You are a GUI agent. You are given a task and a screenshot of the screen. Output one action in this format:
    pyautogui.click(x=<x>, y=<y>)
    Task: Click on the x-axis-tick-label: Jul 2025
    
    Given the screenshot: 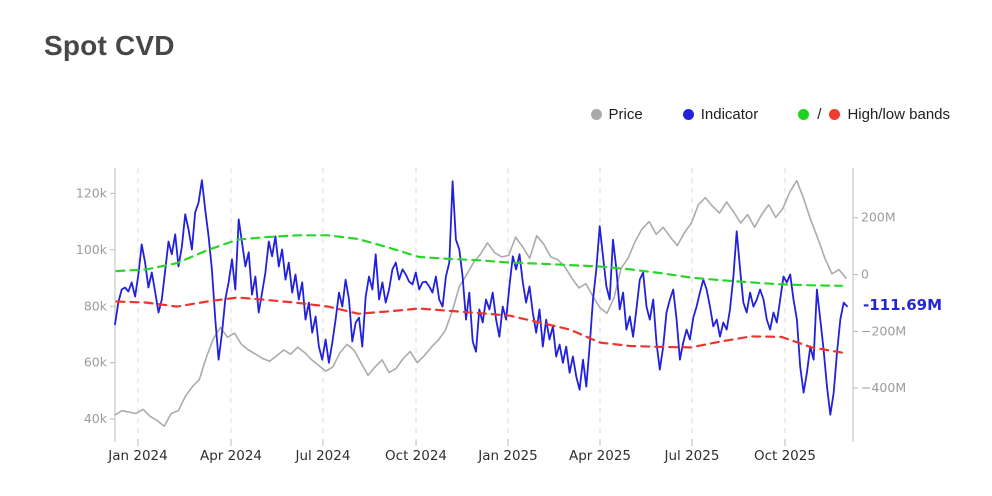 What is the action you would take?
    pyautogui.click(x=691, y=456)
    